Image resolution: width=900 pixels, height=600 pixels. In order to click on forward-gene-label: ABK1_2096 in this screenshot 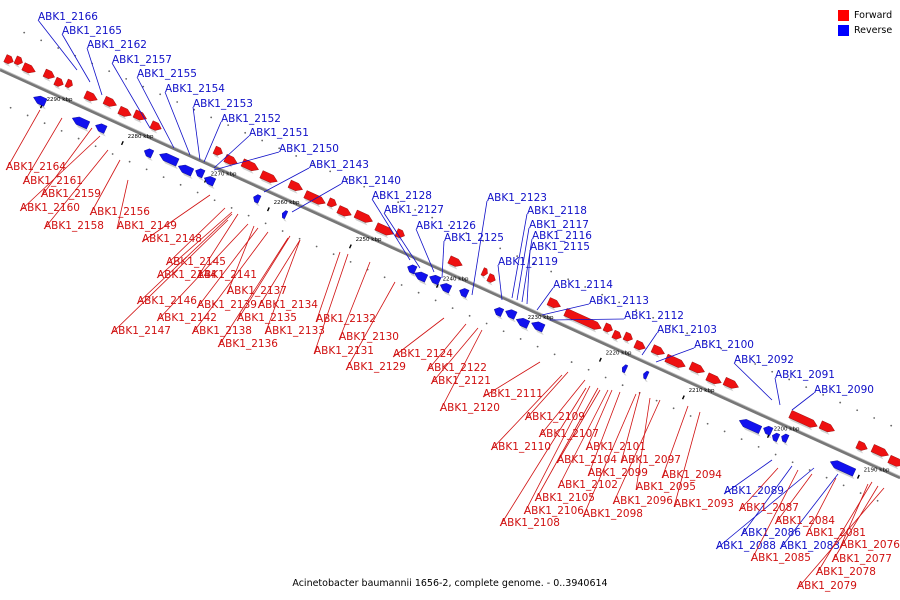, I will do `click(643, 501)`.